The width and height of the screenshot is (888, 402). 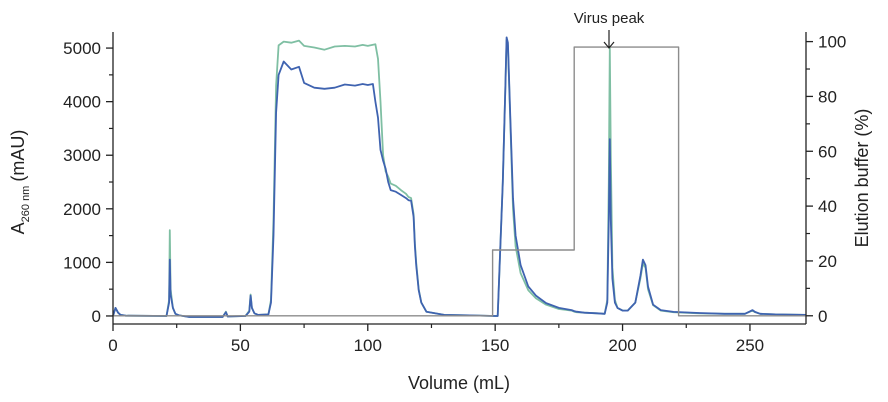 What do you see at coordinates (26, 204) in the screenshot?
I see `y-axis-title-sub: 260 nm` at bounding box center [26, 204].